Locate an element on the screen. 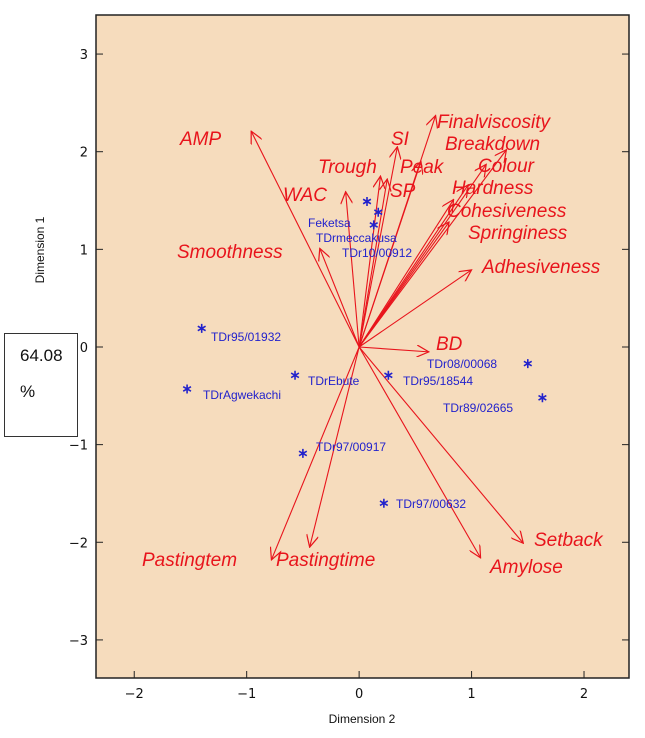 Image resolution: width=645 pixels, height=738 pixels. x-tick-label: −1 is located at coordinates (246, 694).